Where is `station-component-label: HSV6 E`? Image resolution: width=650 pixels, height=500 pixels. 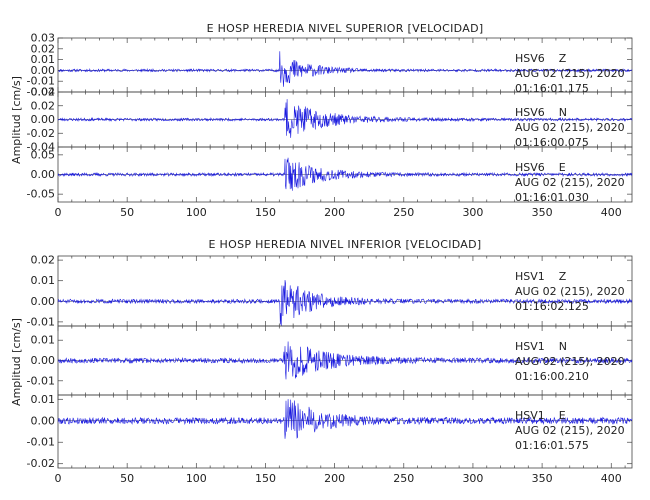
station-component-label: HSV6 E is located at coordinates (540, 167).